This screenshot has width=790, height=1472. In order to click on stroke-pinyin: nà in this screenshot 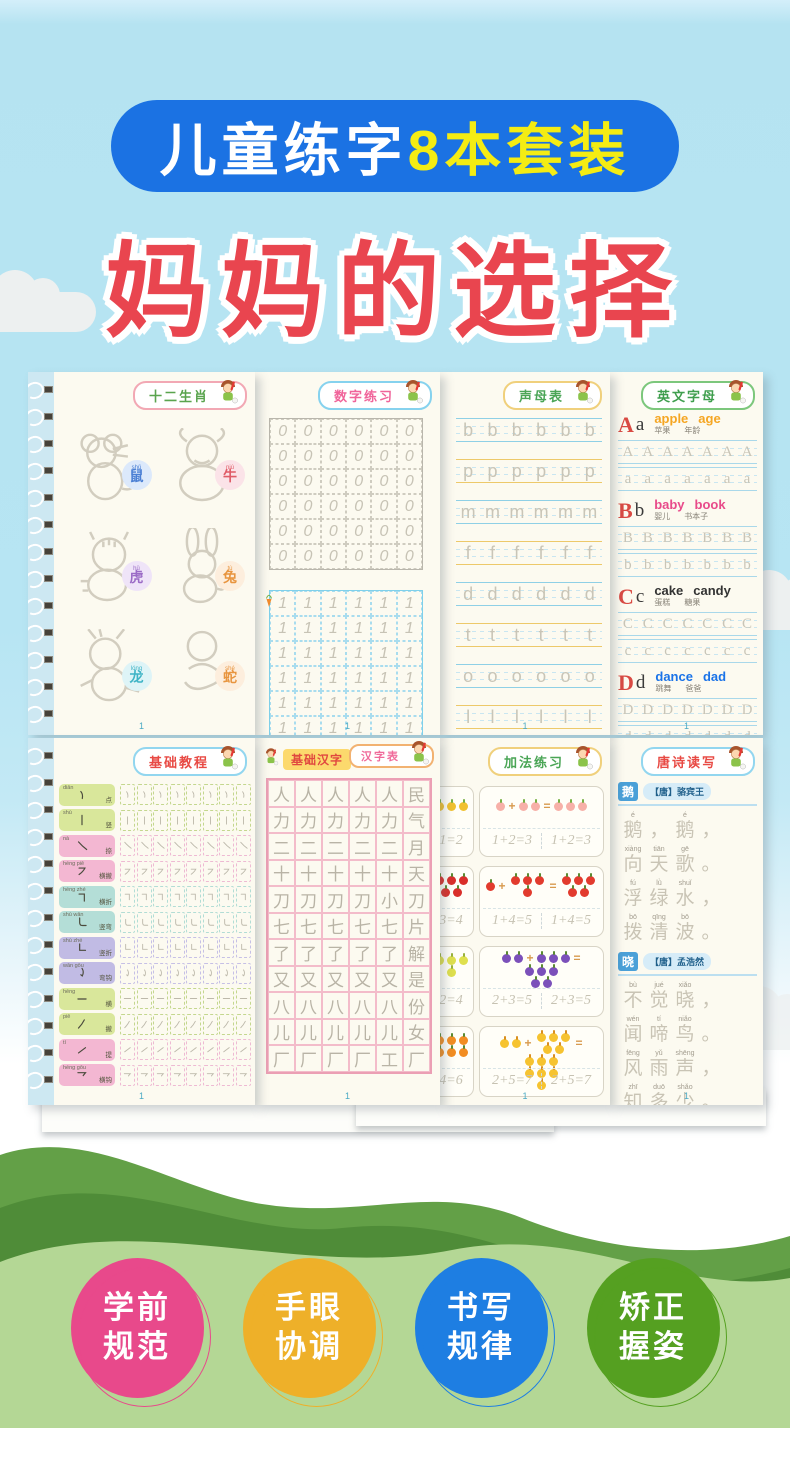, I will do `click(66, 838)`.